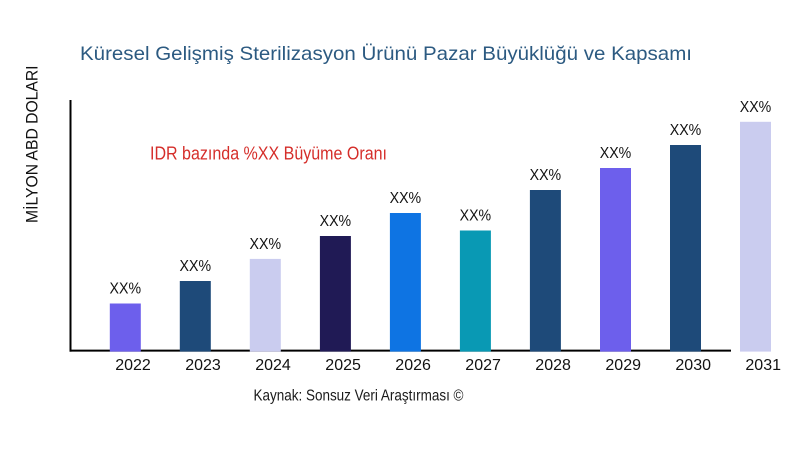  Describe the element at coordinates (413, 365) in the screenshot. I see `svg-text: 2026` at that location.